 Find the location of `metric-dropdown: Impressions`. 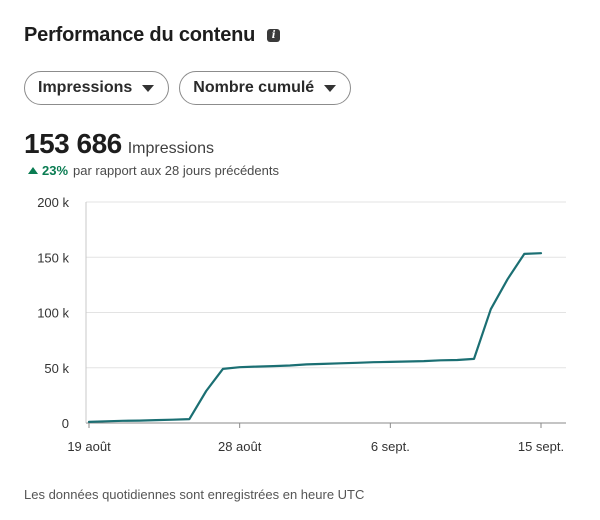

metric-dropdown: Impressions is located at coordinates (97, 88).